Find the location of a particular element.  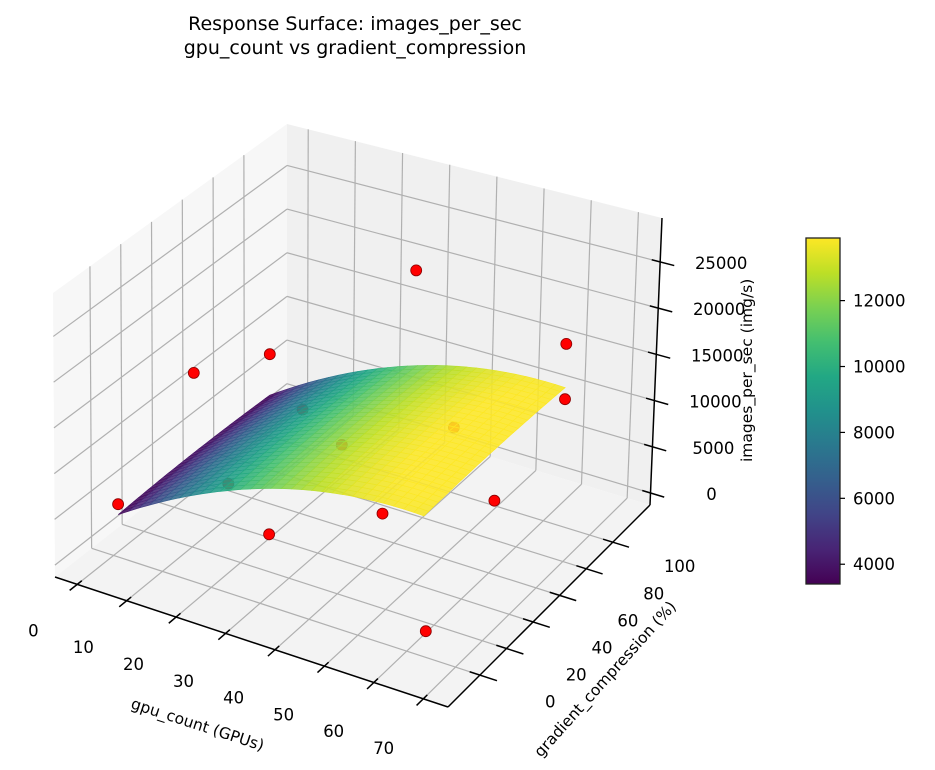

response-surface is located at coordinates (342, 441).